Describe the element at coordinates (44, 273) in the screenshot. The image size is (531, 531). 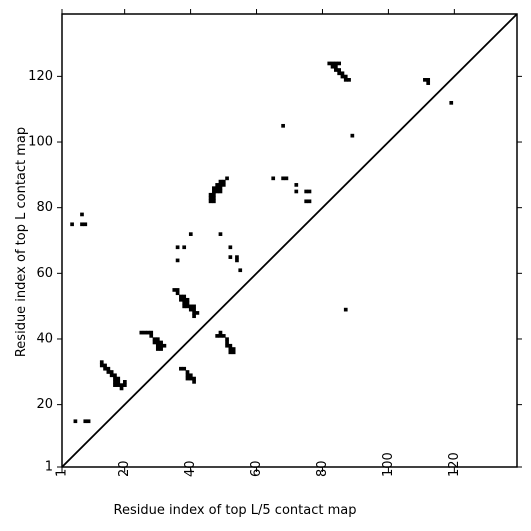
I see `y-tick-label: 60` at that location.